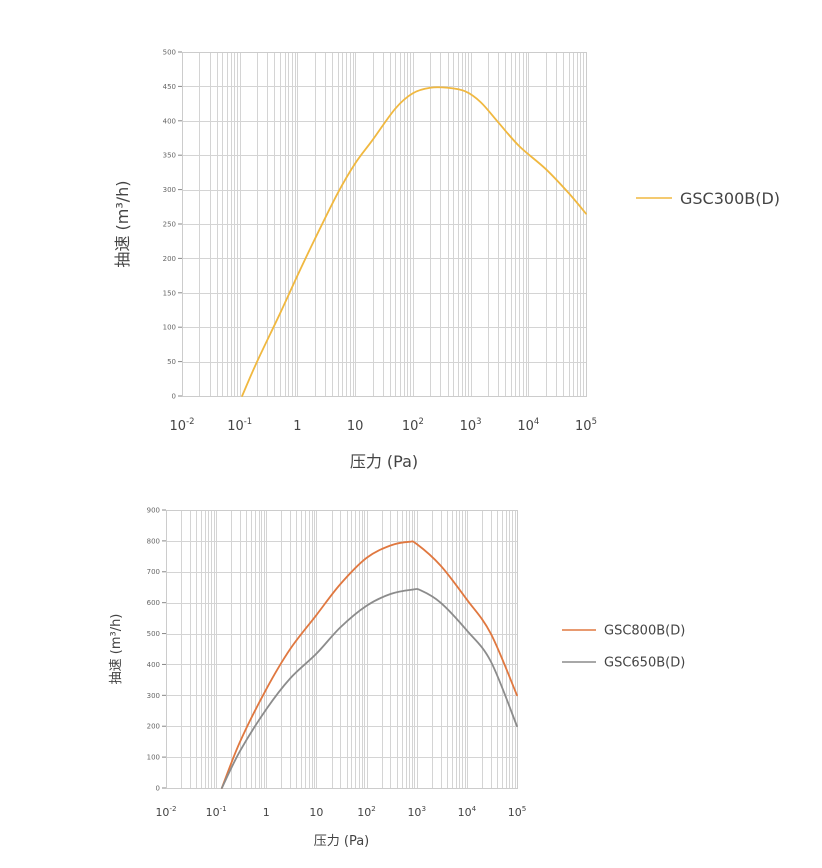 The height and width of the screenshot is (868, 822). I want to click on grid, so click(341, 649).